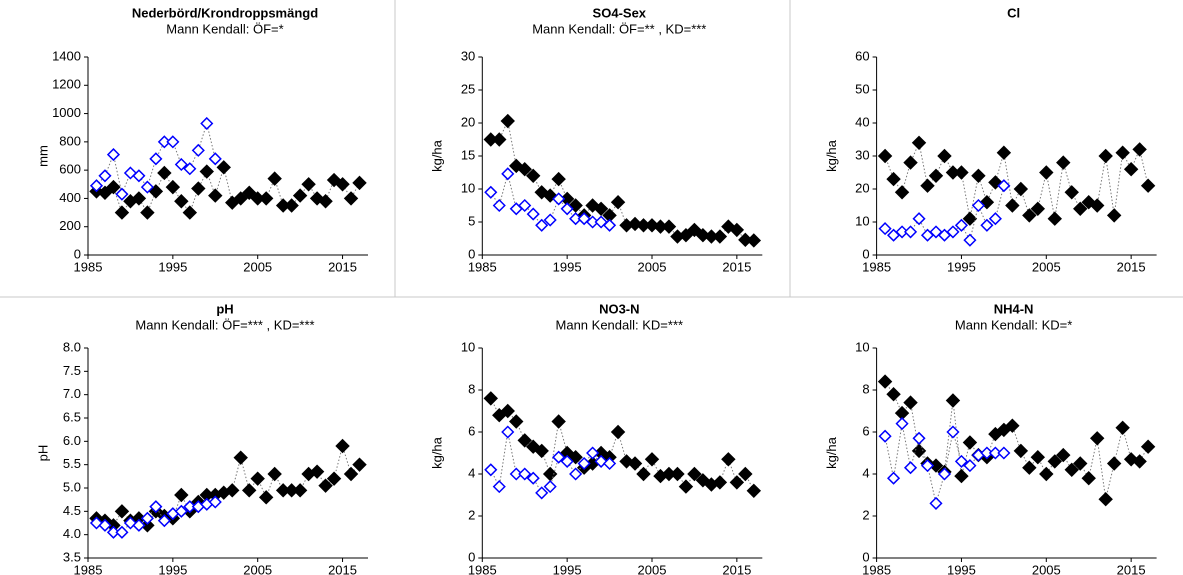 The image size is (1183, 575). I want to click on y-tick-label: 5.0, so click(72, 486).